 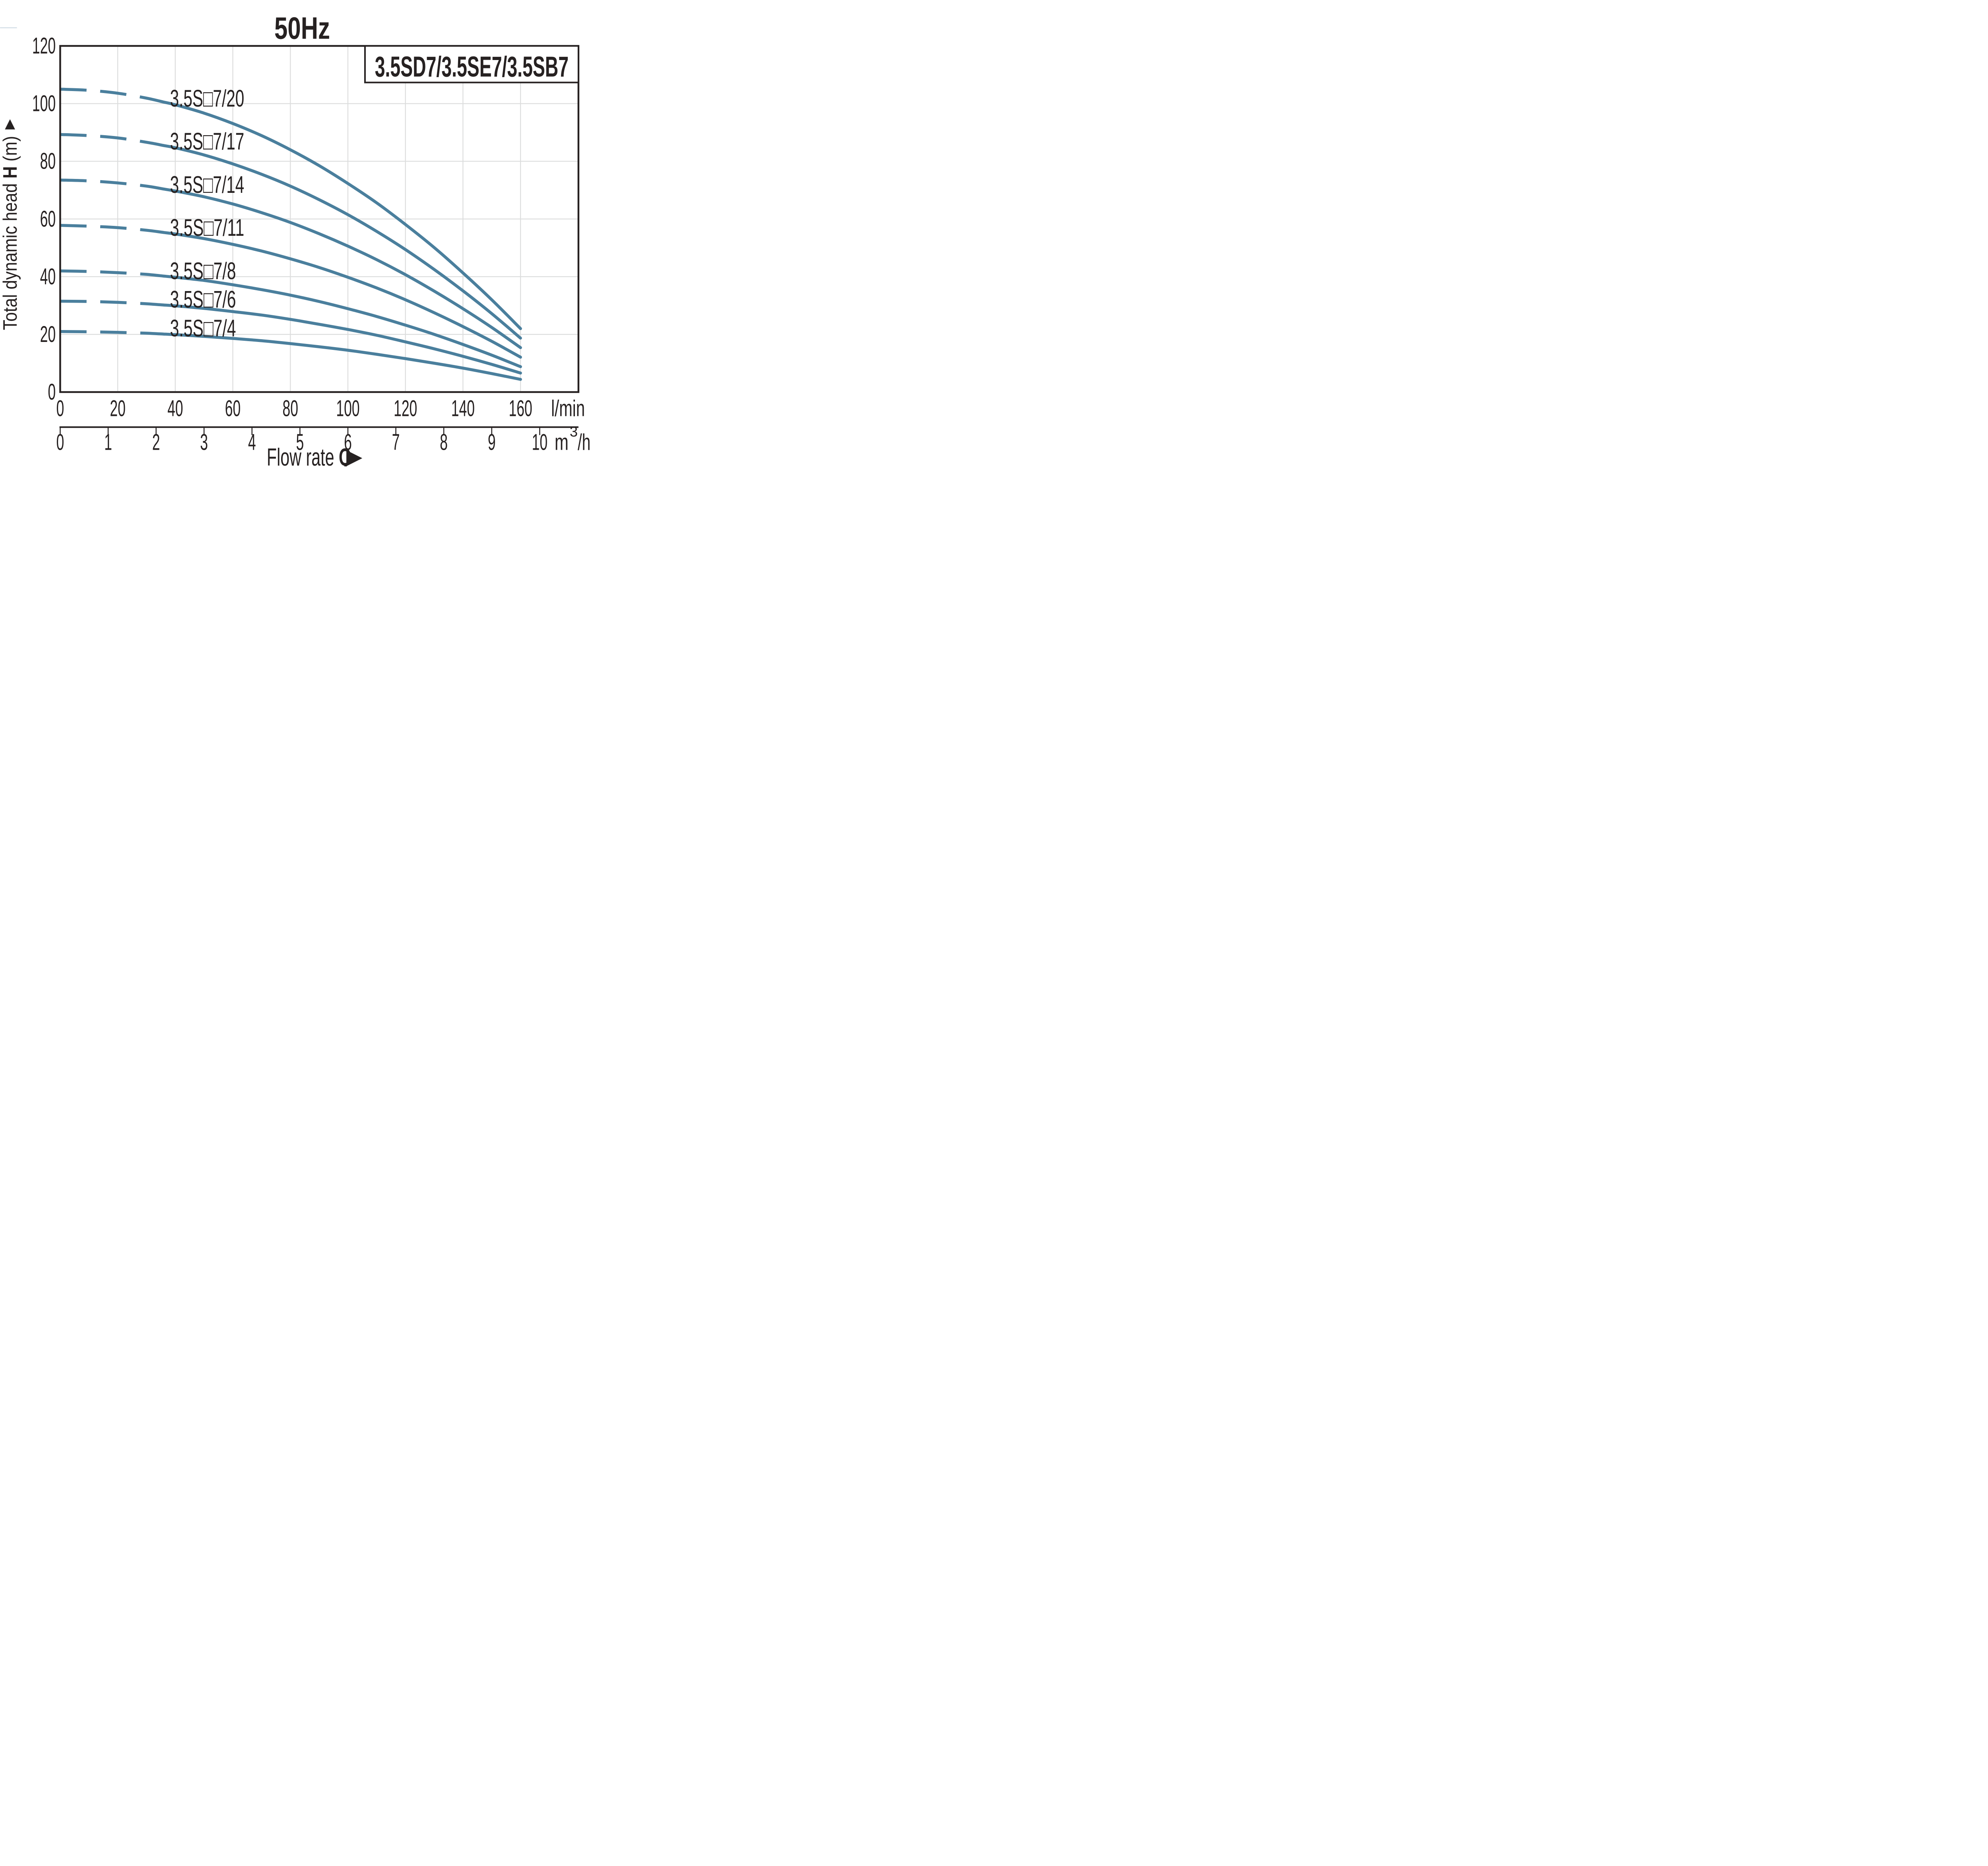 What do you see at coordinates (574, 431) in the screenshot?
I see `m3h-unit-sup3: 3` at bounding box center [574, 431].